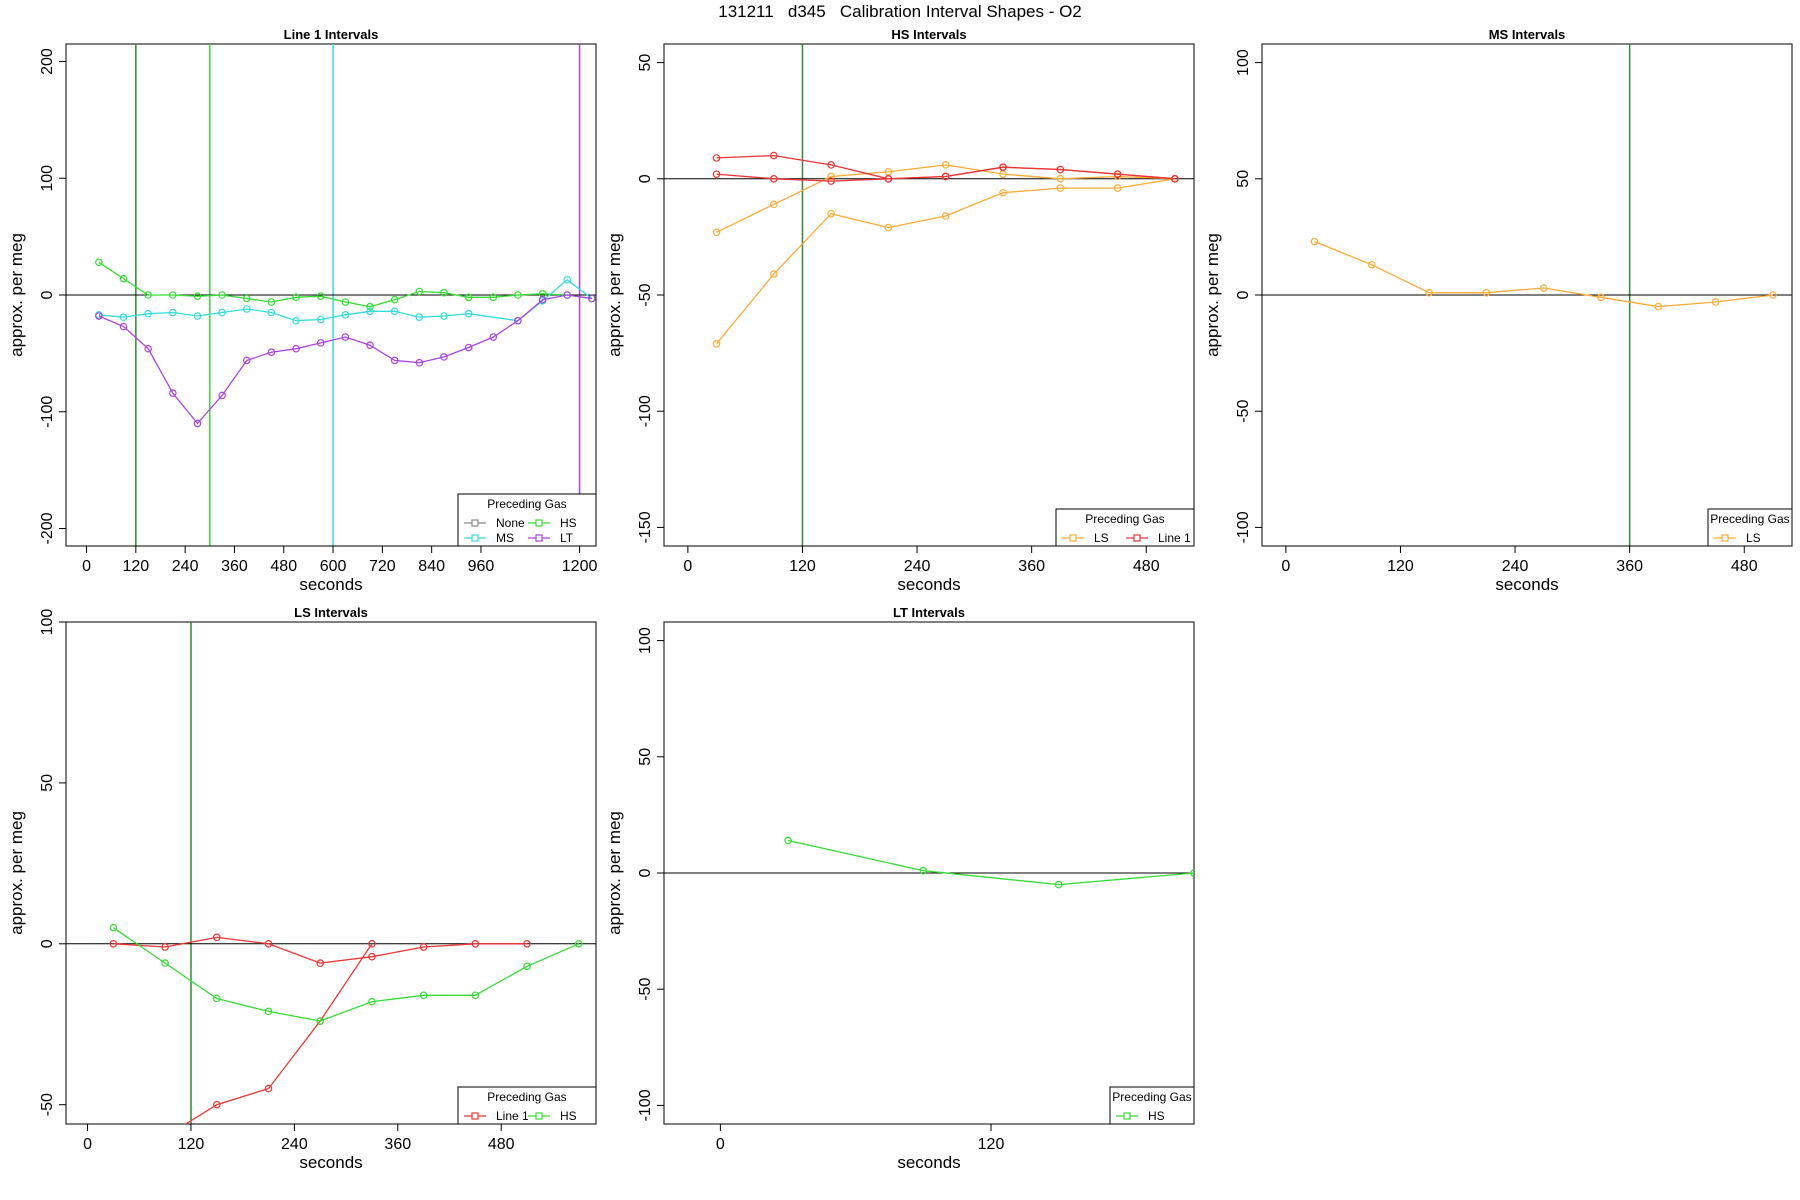 This screenshot has width=1800, height=1200. Describe the element at coordinates (510, 523) in the screenshot. I see `legend-entry: None` at that location.